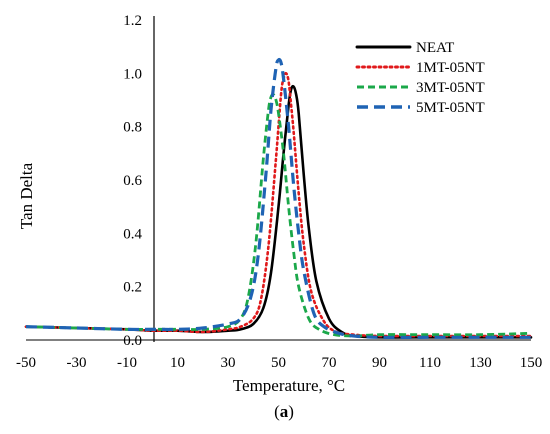  What do you see at coordinates (435, 48) in the screenshot?
I see `legend-label-1: NEAT` at bounding box center [435, 48].